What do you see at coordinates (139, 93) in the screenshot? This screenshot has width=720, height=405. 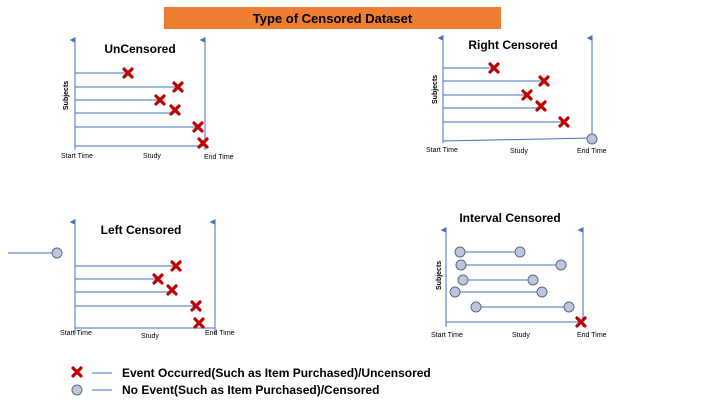 I see `uncensored-panel` at bounding box center [139, 93].